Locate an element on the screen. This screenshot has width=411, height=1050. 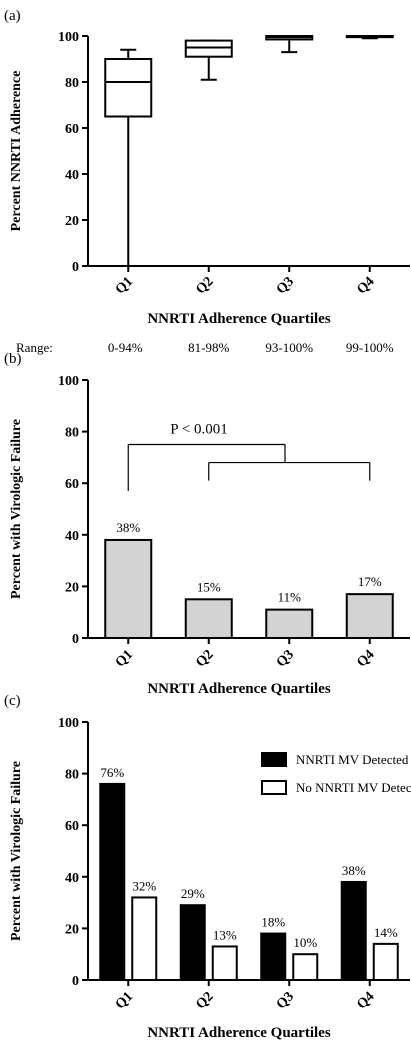
range-value: 81-98% is located at coordinates (208, 347).